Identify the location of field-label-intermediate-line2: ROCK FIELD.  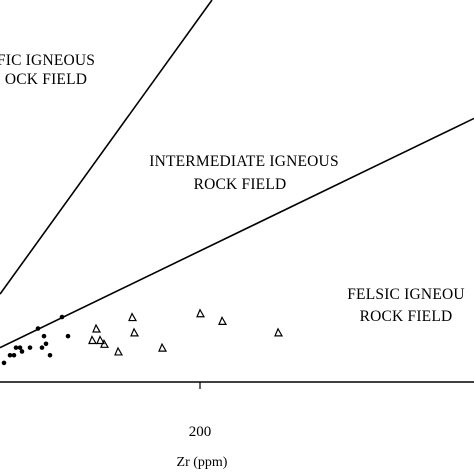
(240, 184).